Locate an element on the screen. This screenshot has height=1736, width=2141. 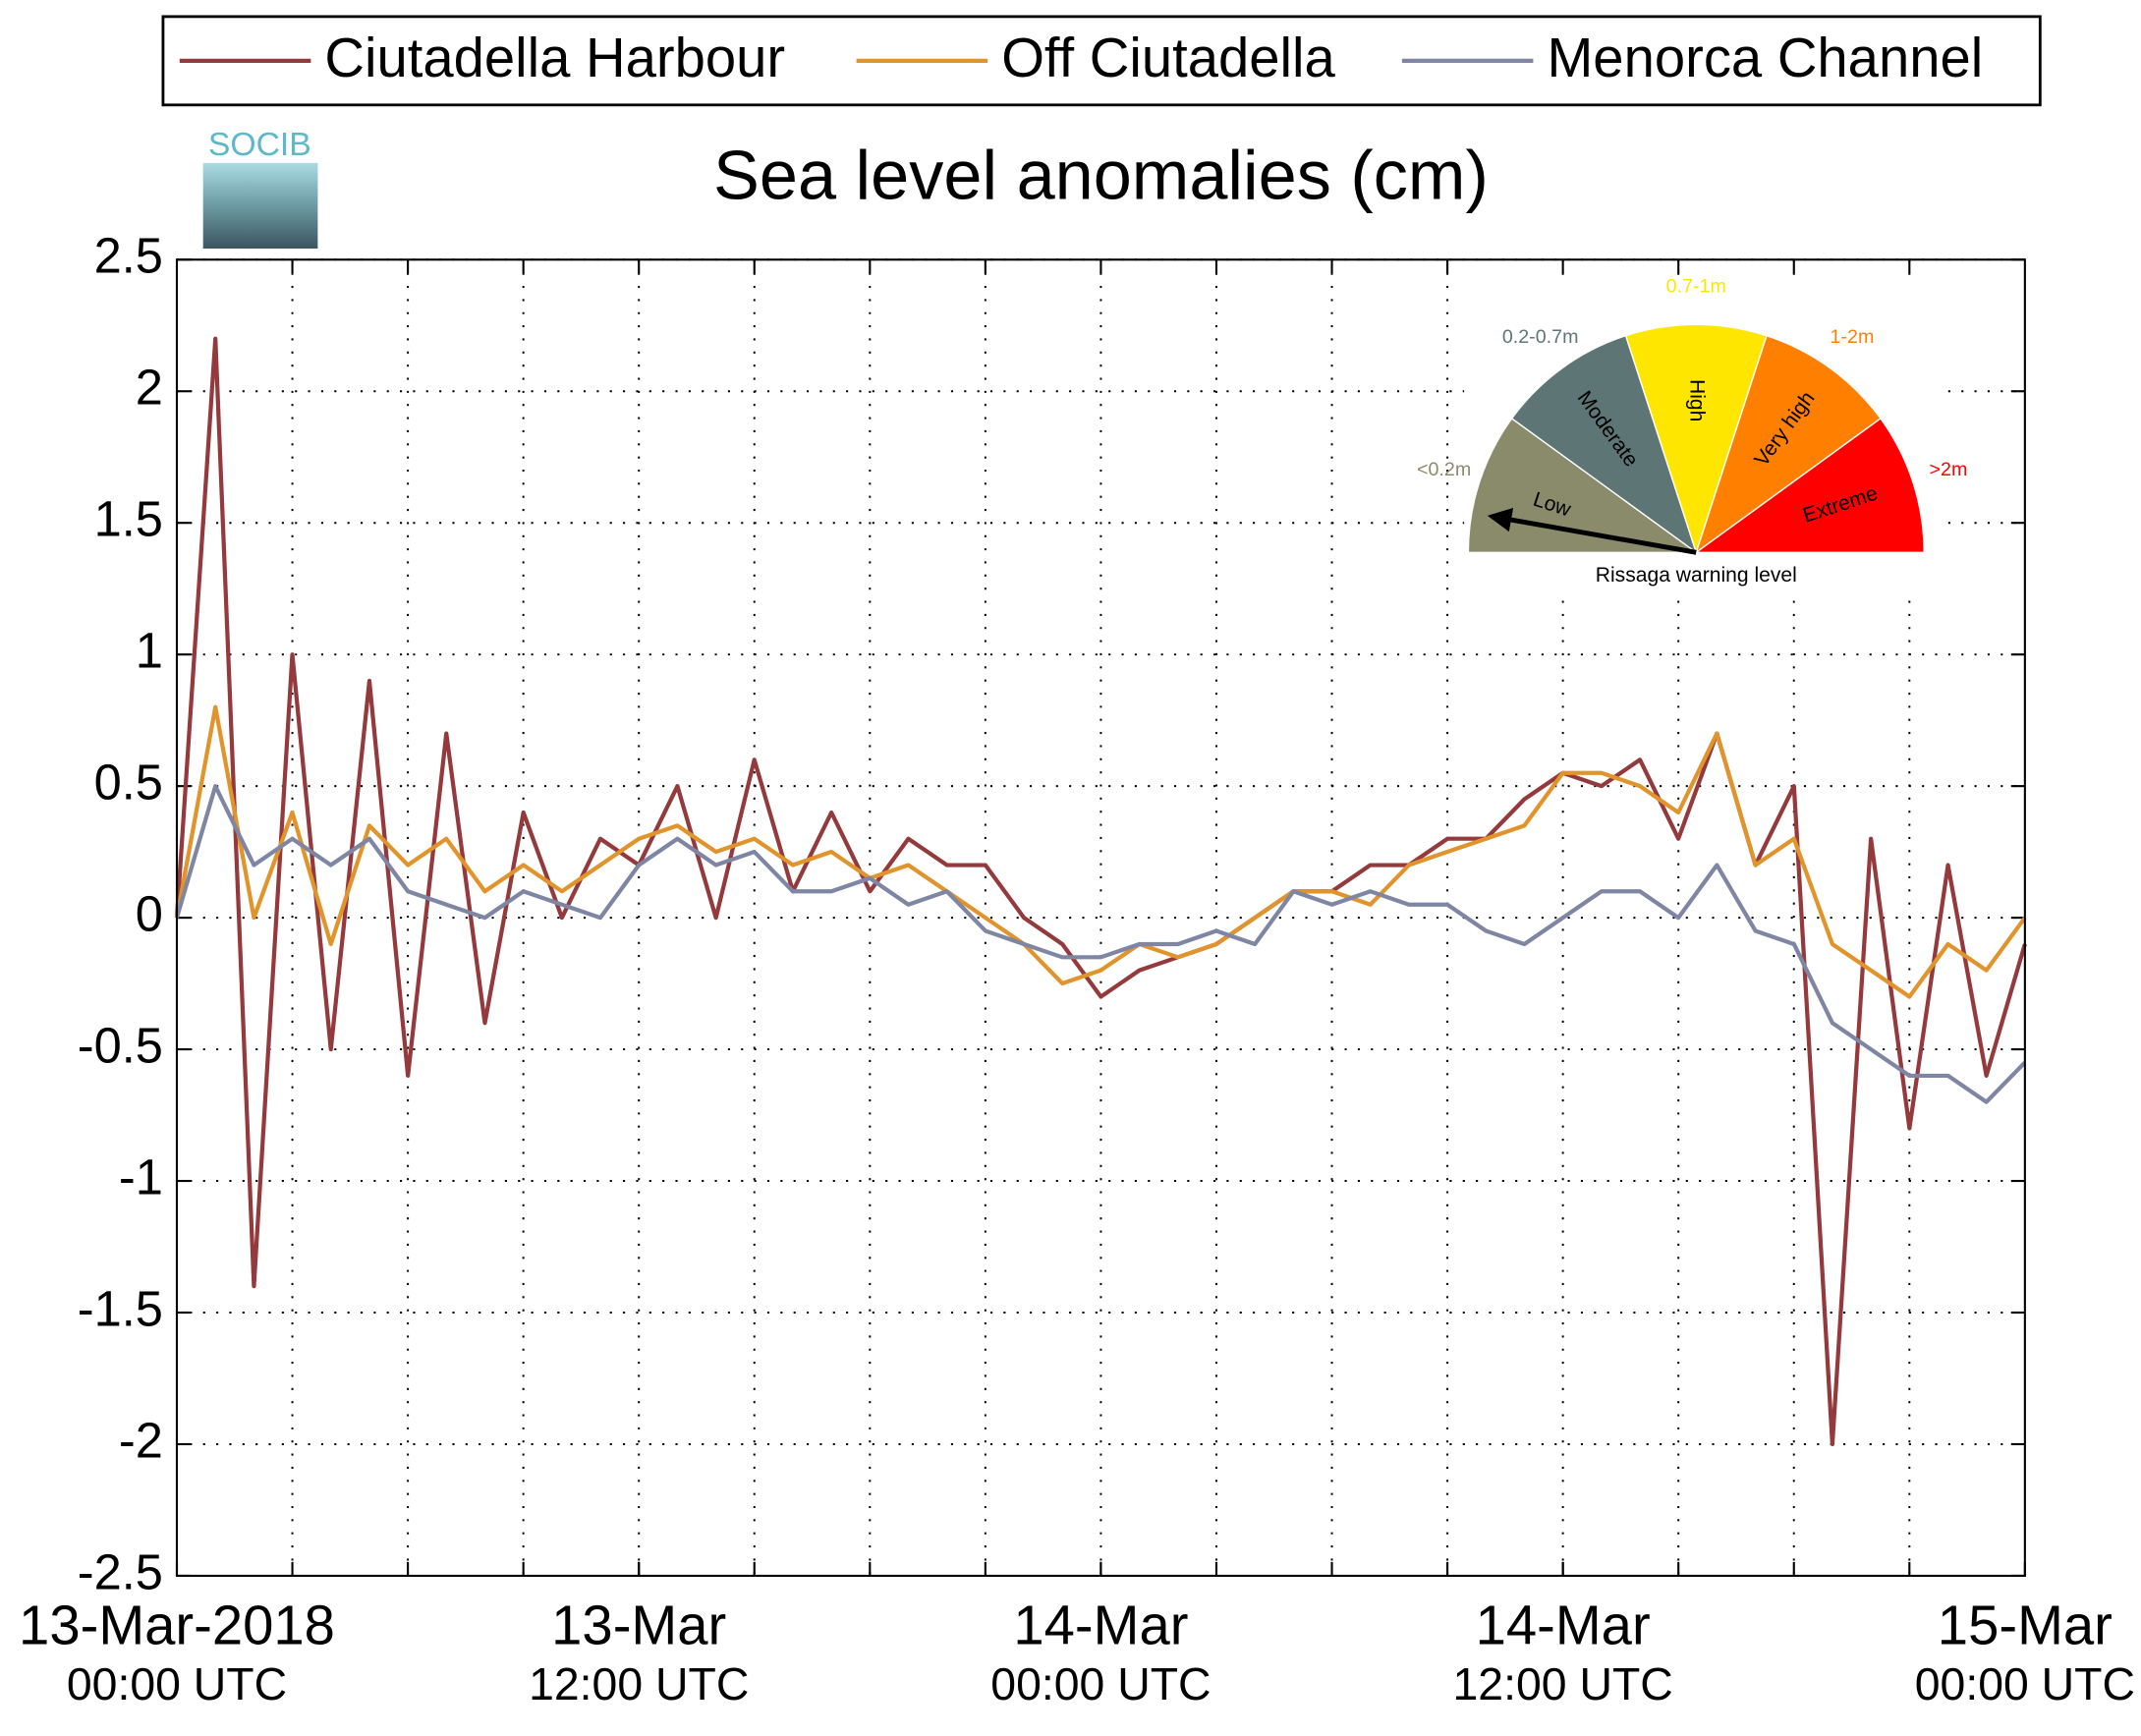
legend-label: Ciutadella Harbour is located at coordinates (554, 57).